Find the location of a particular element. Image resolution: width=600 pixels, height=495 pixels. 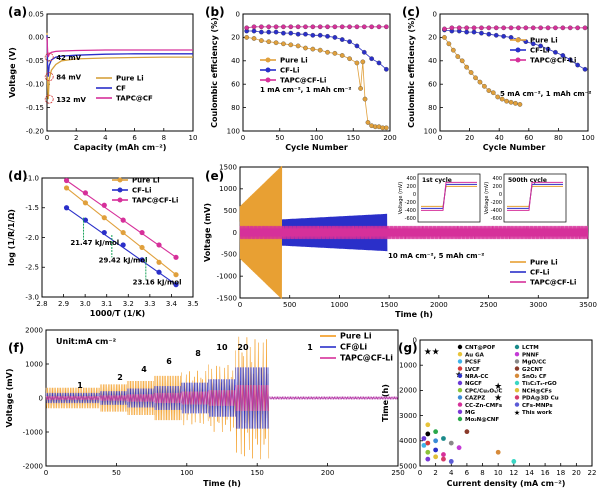

x-tick-label: 3.3 is located at coordinates (149, 304).